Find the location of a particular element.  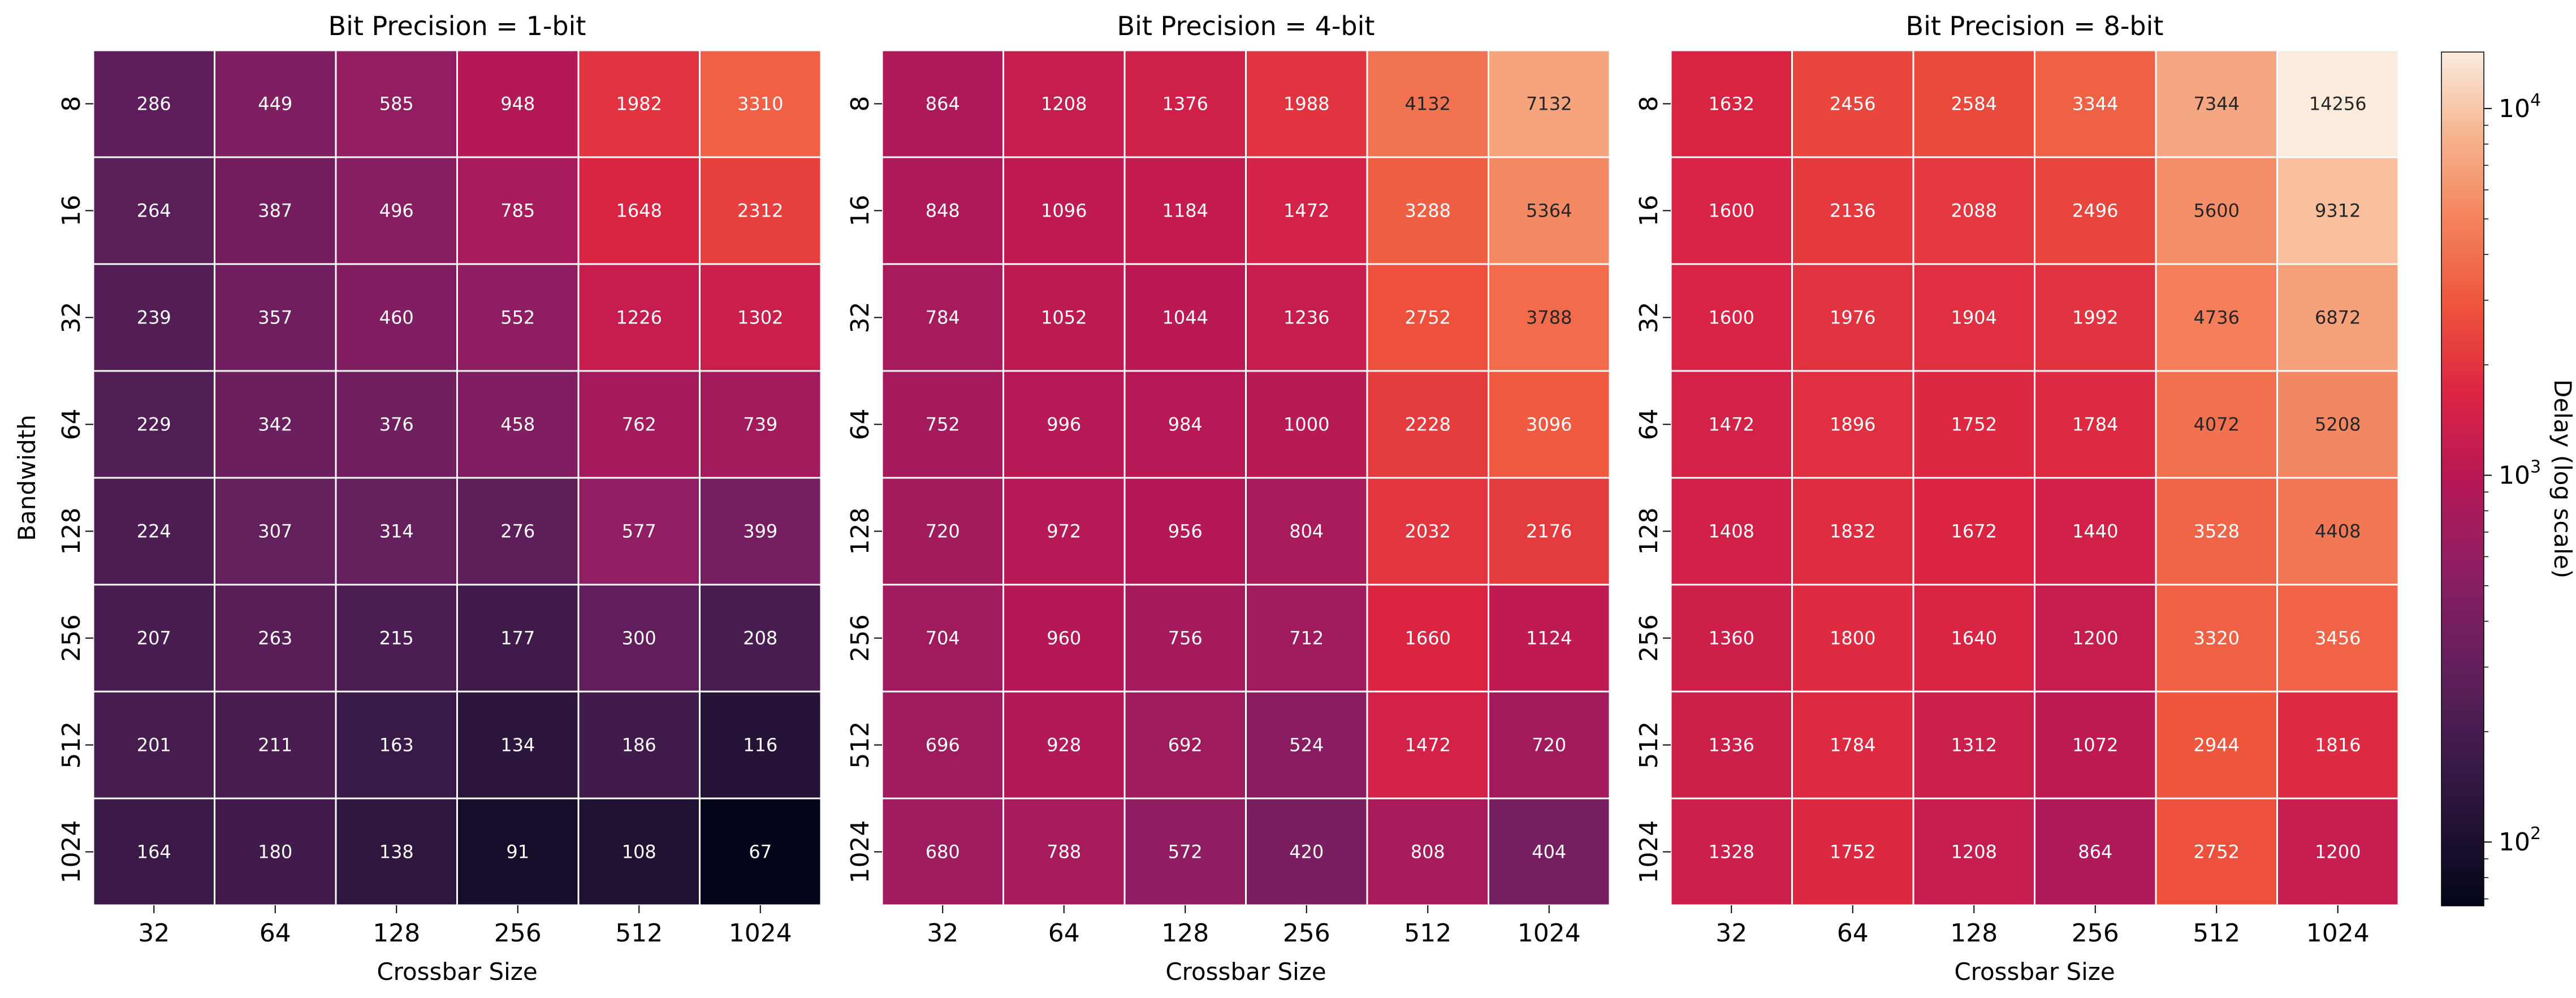

cell-value-label: 164 is located at coordinates (154, 852).